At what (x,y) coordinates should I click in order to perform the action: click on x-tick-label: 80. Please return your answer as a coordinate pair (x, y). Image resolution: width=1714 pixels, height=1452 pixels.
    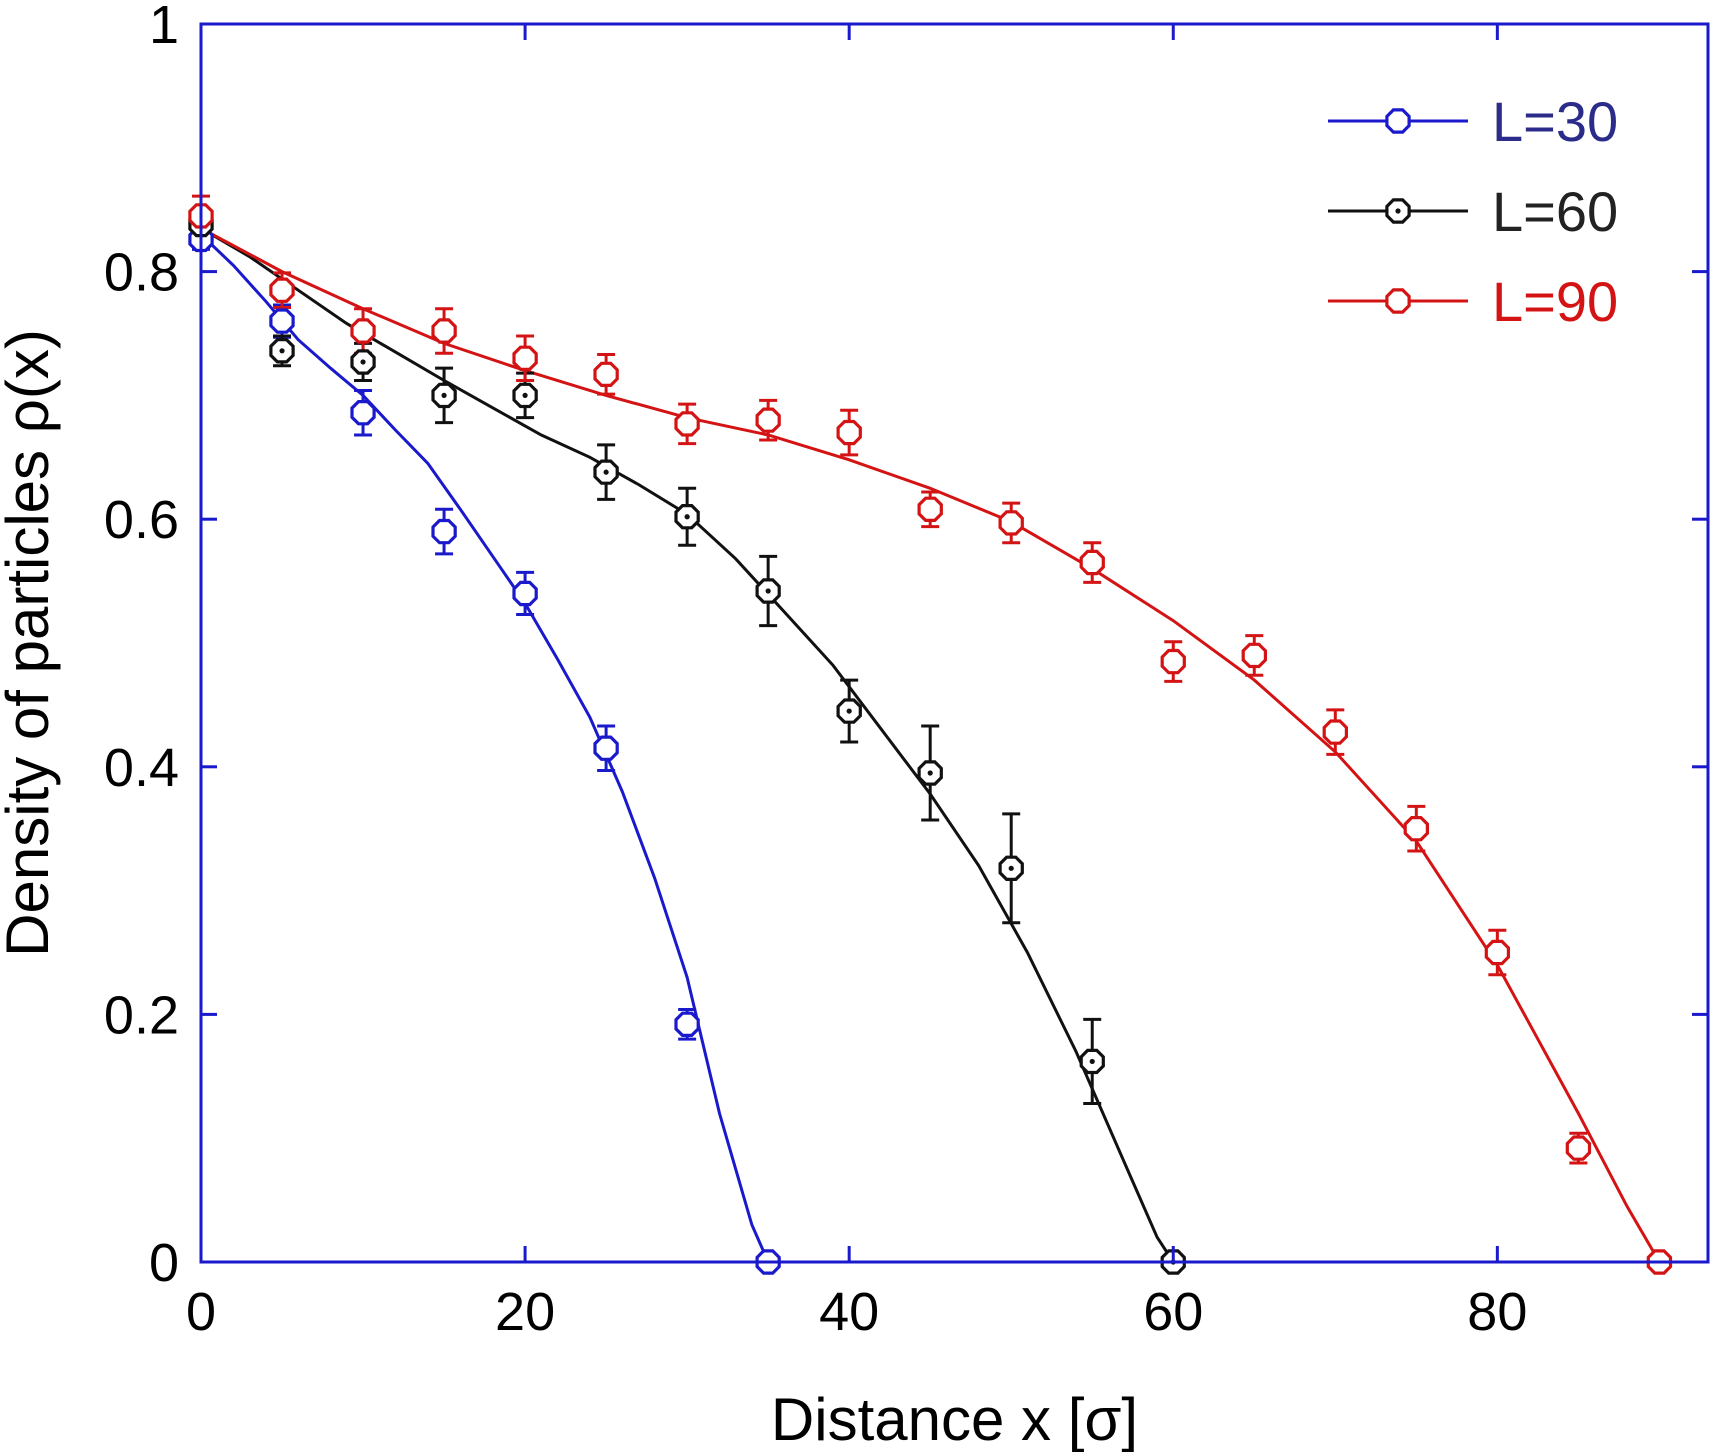
    Looking at the image, I should click on (1497, 1312).